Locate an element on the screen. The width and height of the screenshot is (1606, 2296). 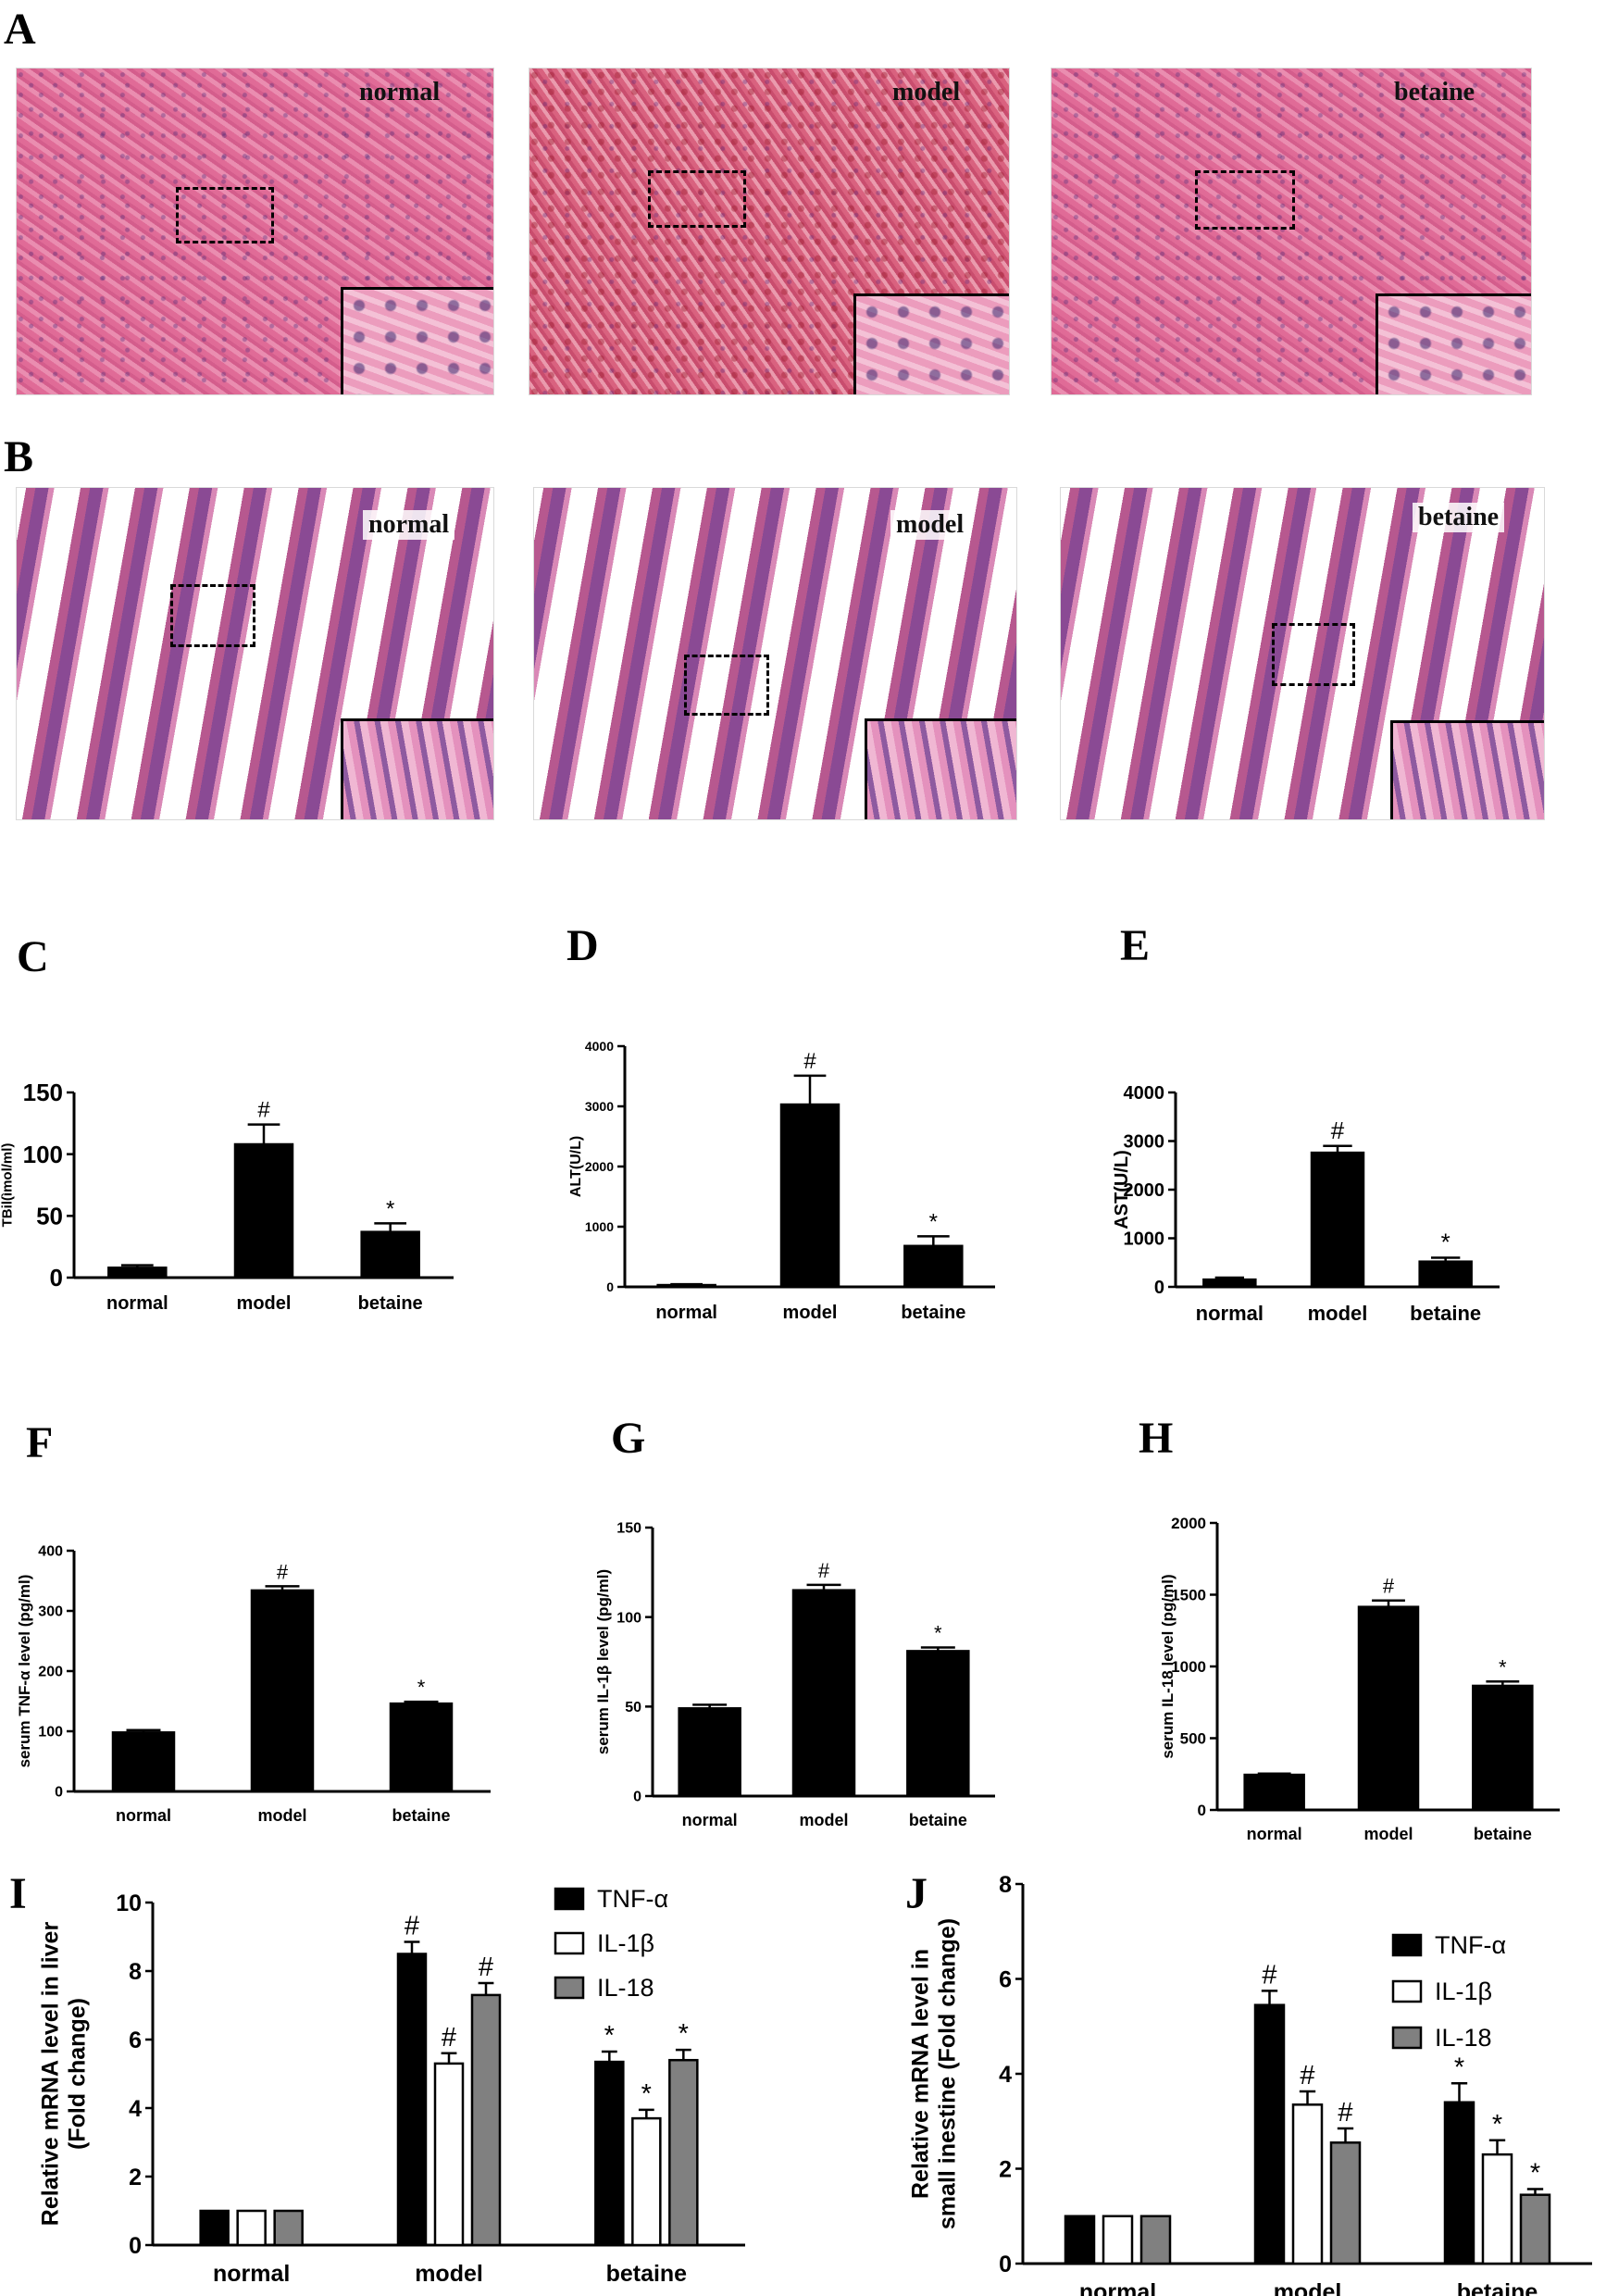
histology-label: model is located at coordinates (927, 92).